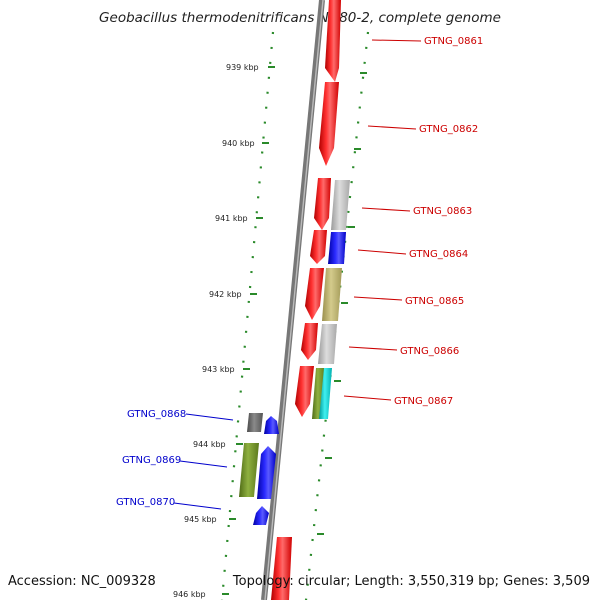 This screenshot has width=600, height=600. What do you see at coordinates (200, 519) in the screenshot?
I see `tick-label: 945 kbp` at bounding box center [200, 519].